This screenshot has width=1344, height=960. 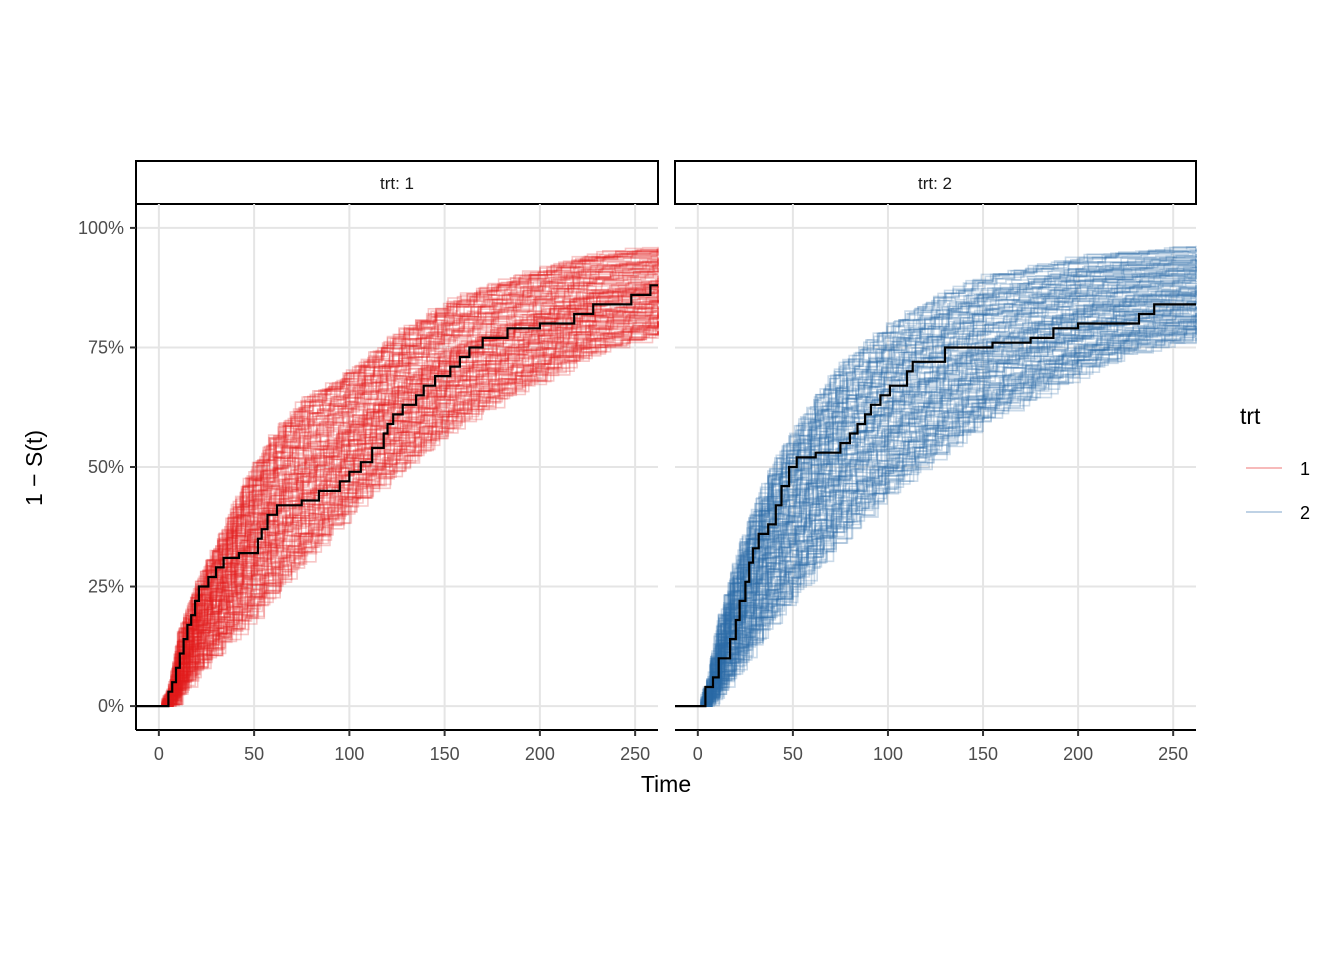 I want to click on legend: trt 1 2, so click(x=1275, y=463).